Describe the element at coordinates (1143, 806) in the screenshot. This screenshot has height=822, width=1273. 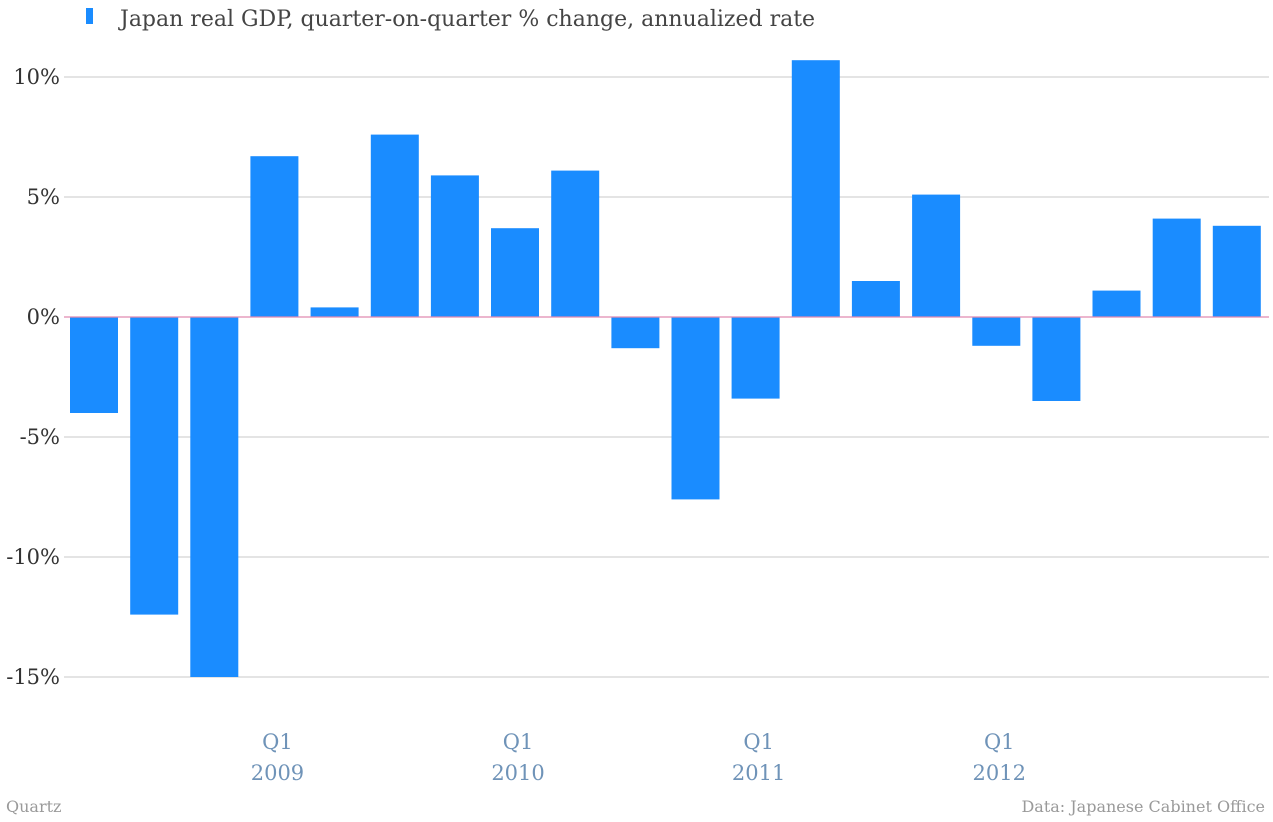
I see `footer-source-right: Data: Japanese Cabinet Office` at that location.